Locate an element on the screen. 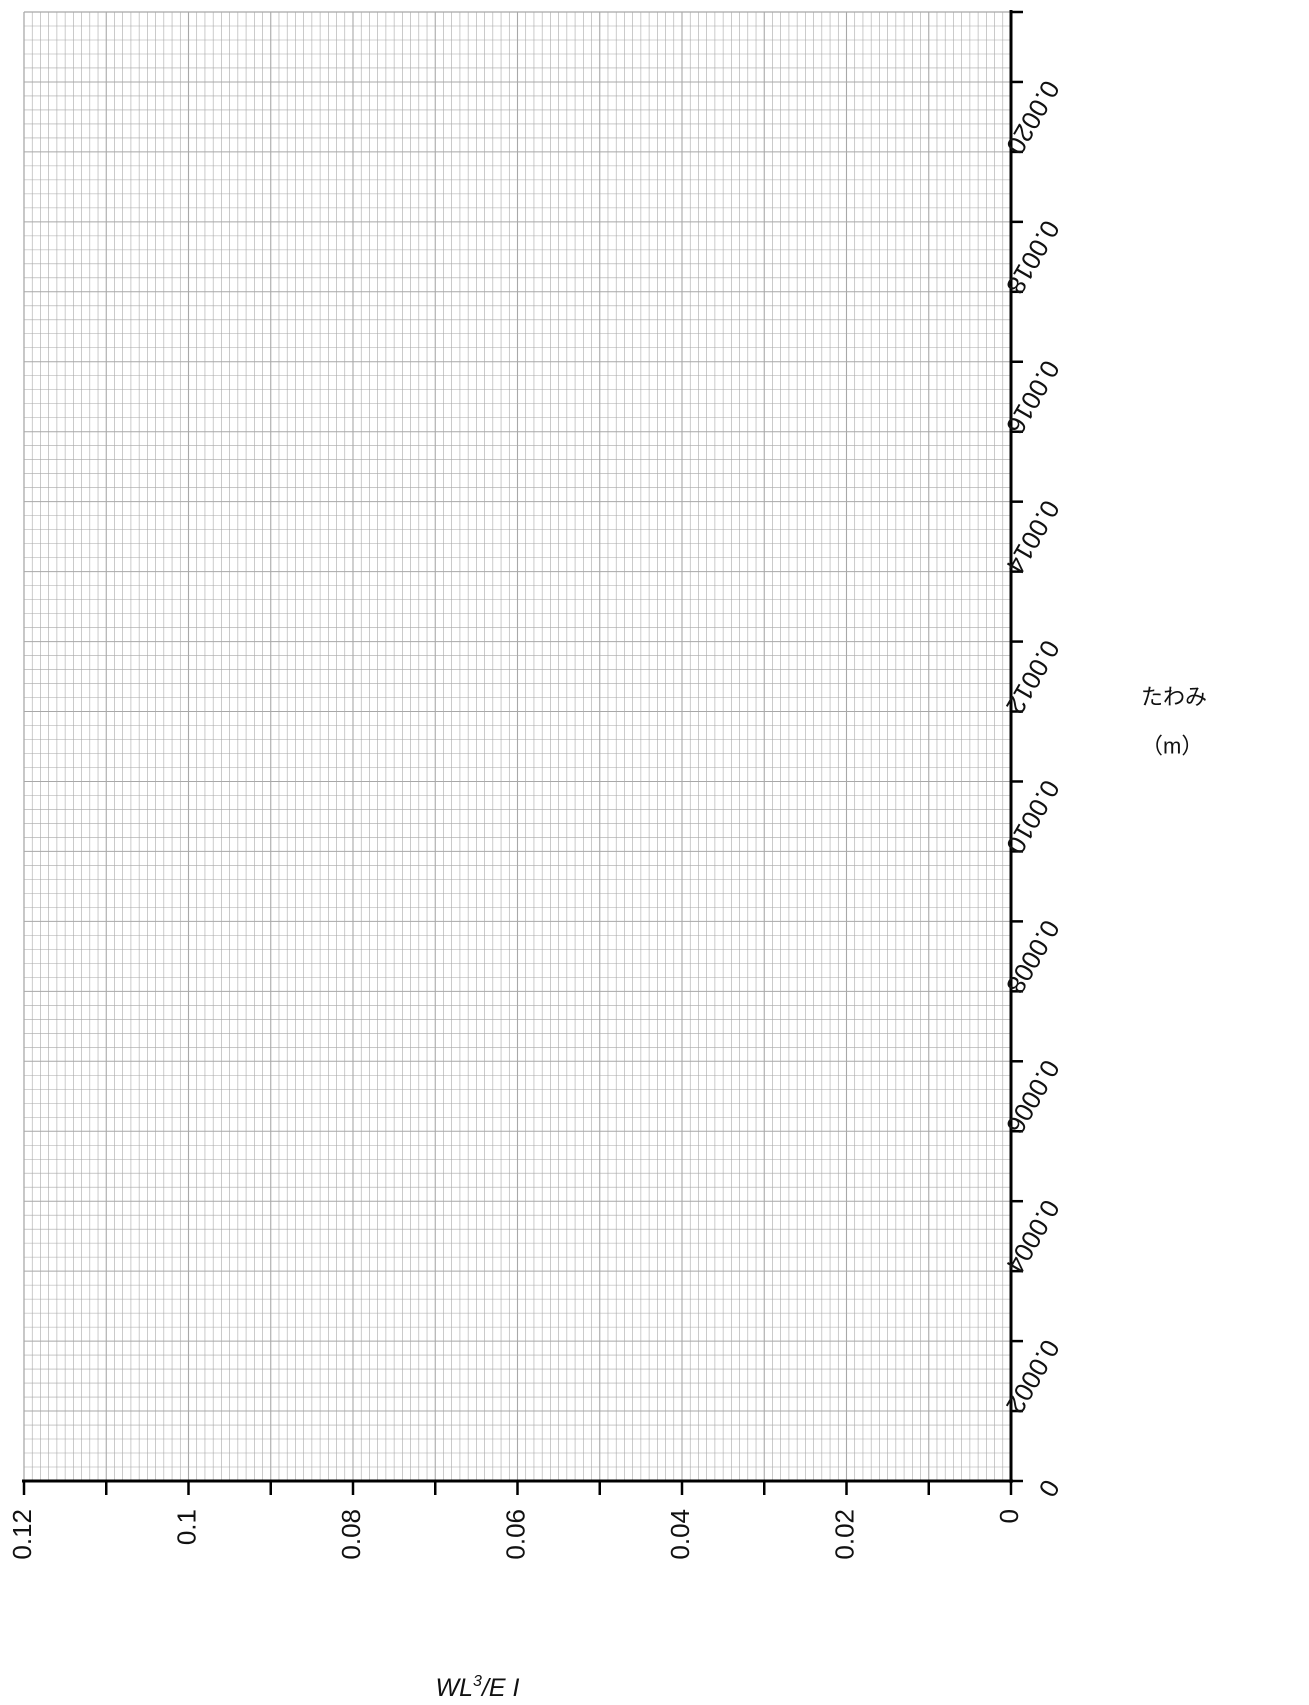 This screenshot has width=1309, height=1705. x-tick-label: 0.02 is located at coordinates (844, 1534).